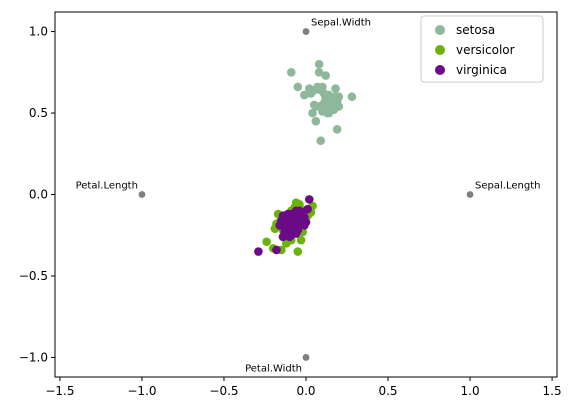  I want to click on y-tick-label: −0.5, so click(33, 276).